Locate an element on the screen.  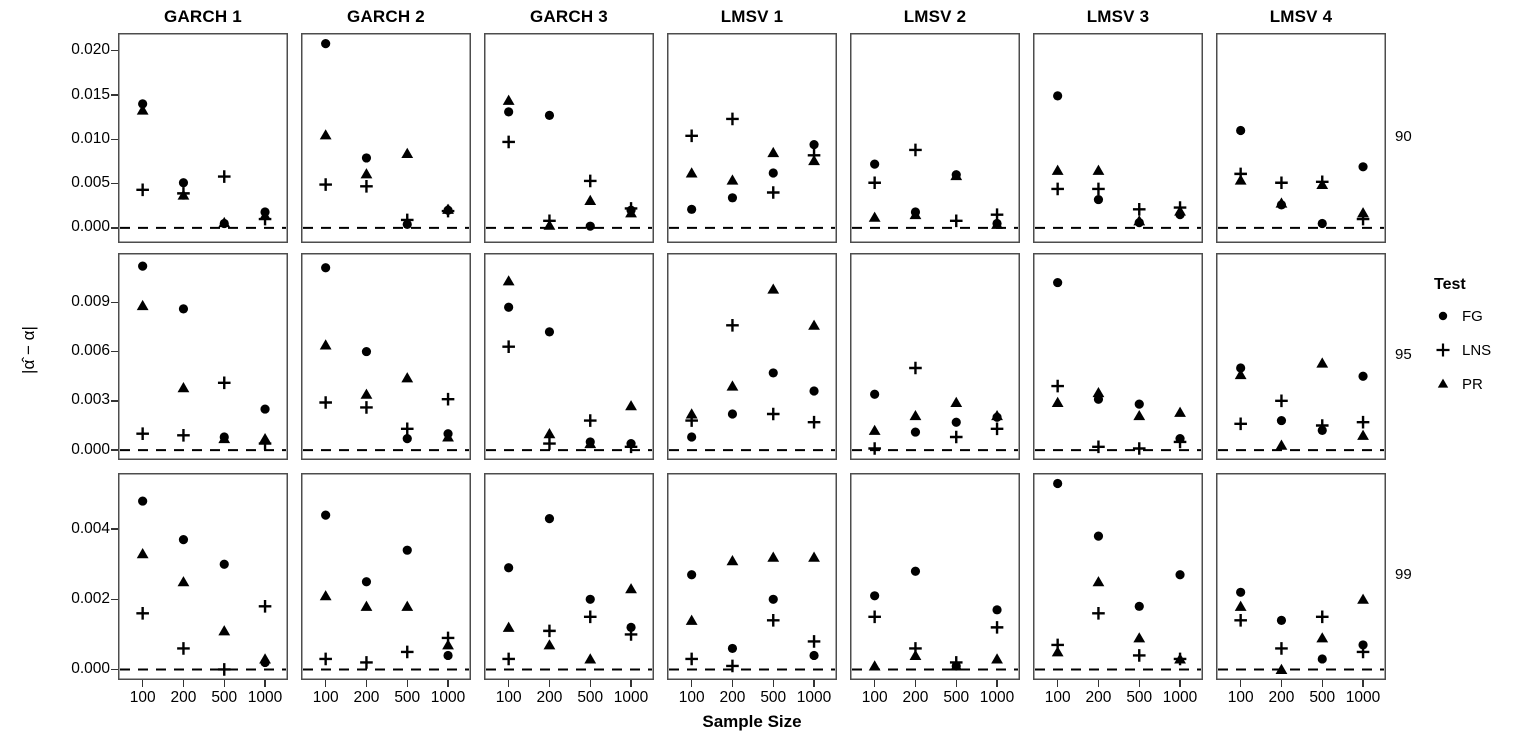
legend-entry-fg: FG is located at coordinates (1478, 316).